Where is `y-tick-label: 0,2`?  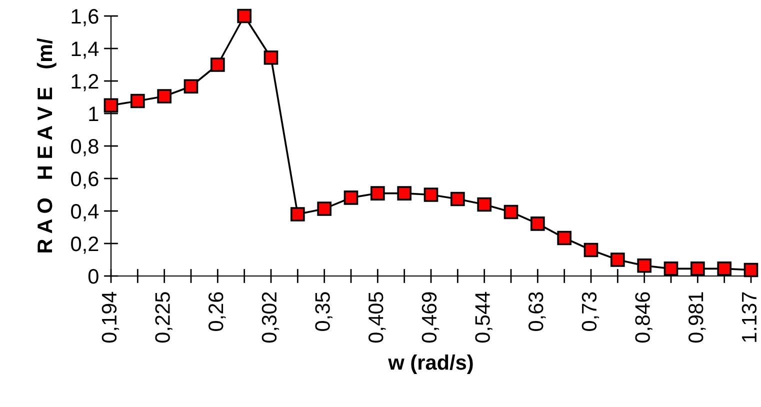 y-tick-label: 0,2 is located at coordinates (84, 245).